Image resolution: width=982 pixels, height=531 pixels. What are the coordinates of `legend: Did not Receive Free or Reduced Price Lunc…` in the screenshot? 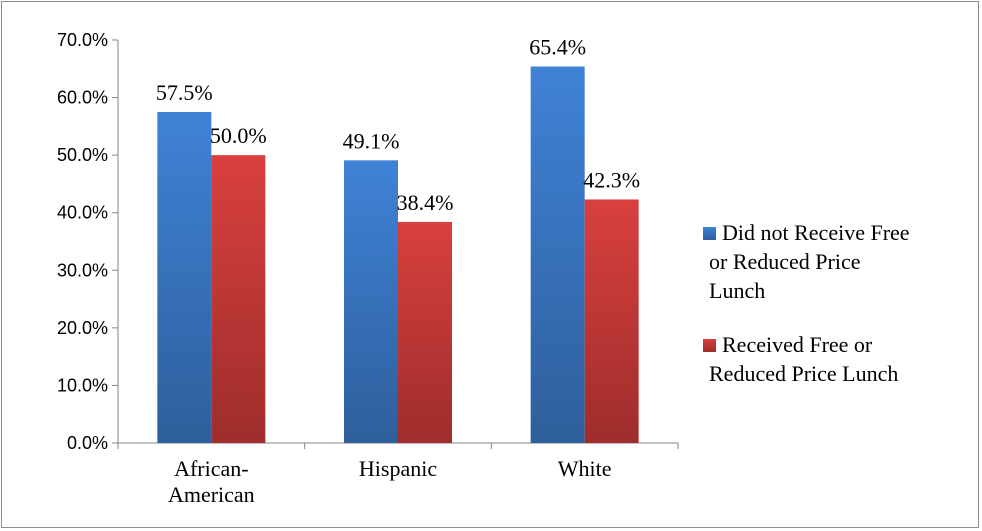 It's located at (806, 303).